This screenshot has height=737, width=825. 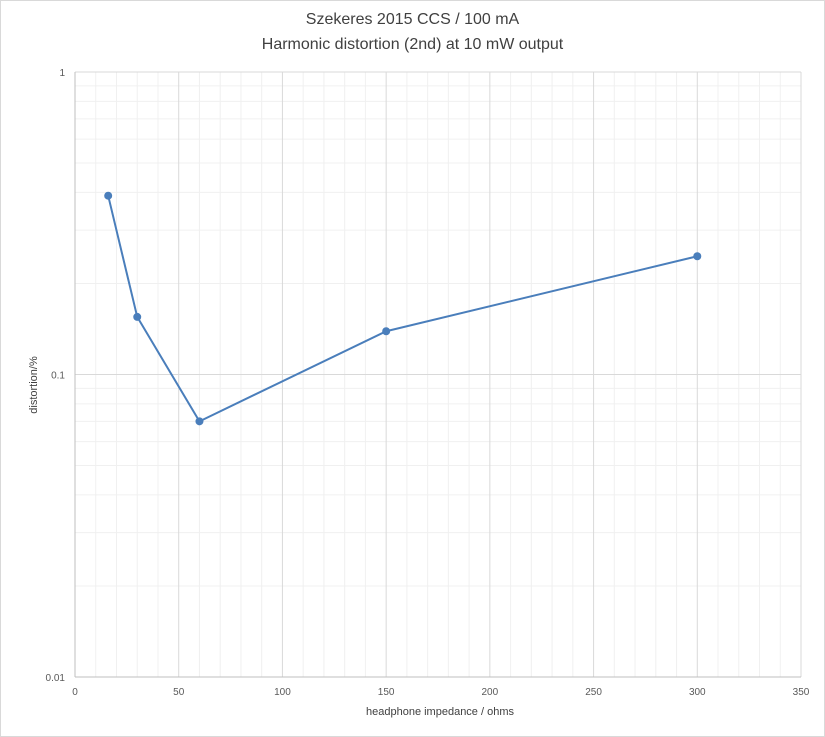 What do you see at coordinates (56, 678) in the screenshot?
I see `y-tick-label: 0.01` at bounding box center [56, 678].